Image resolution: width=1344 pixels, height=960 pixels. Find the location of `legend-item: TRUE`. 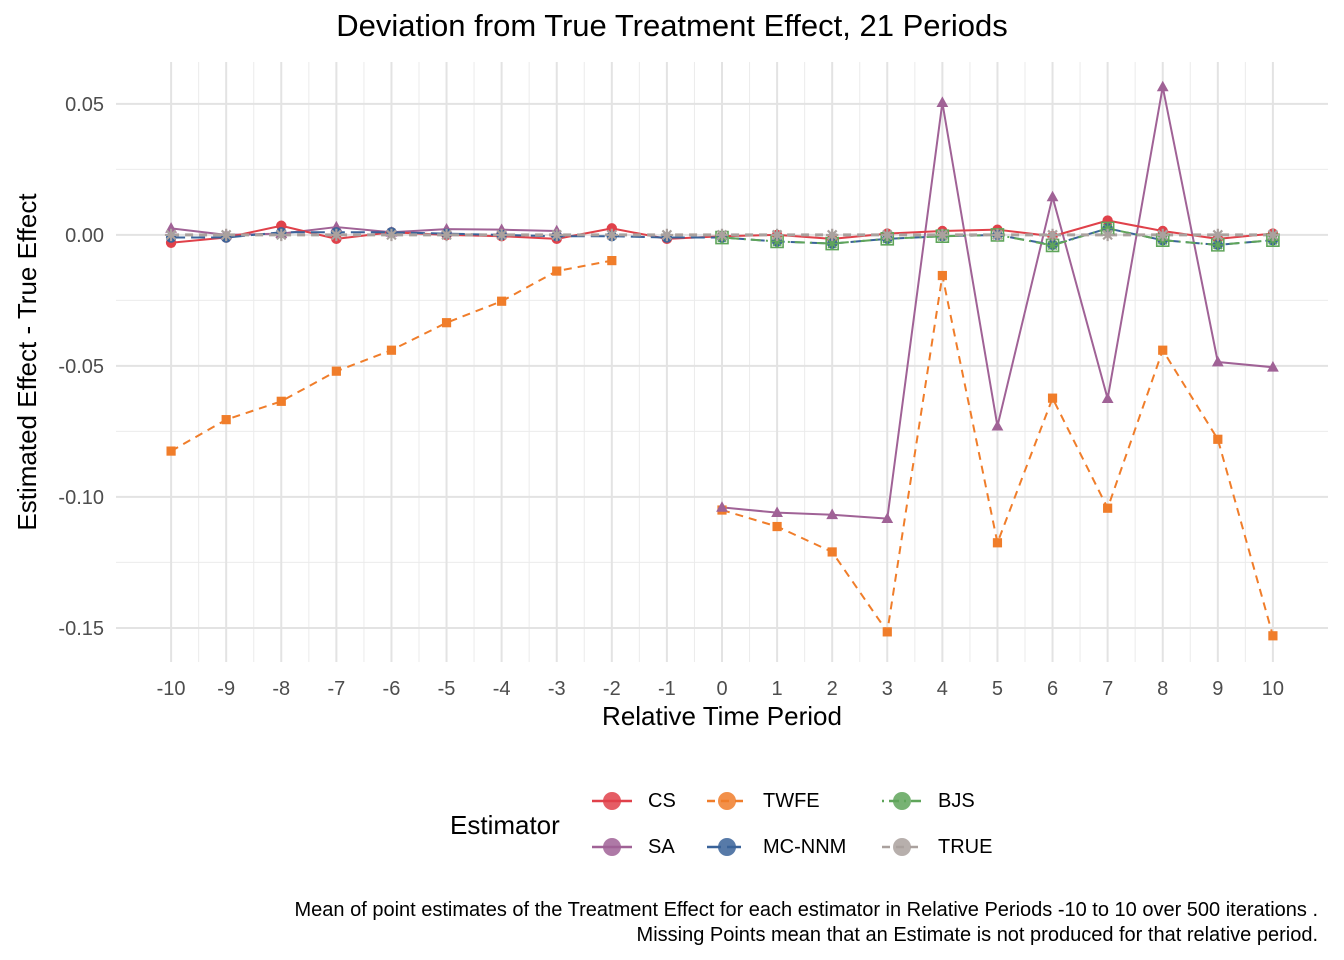

legend-item: TRUE is located at coordinates (936, 847).